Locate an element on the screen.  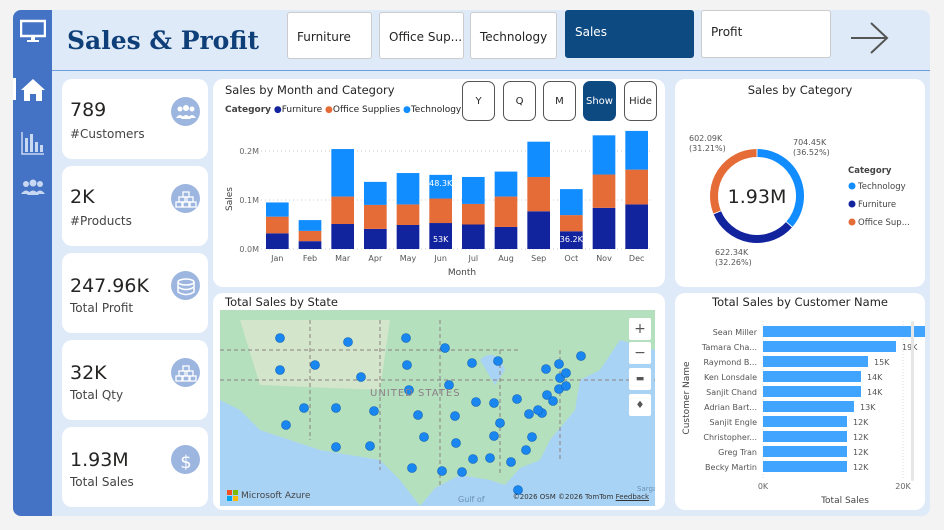
tab-sales: Sales is located at coordinates (629, 34).